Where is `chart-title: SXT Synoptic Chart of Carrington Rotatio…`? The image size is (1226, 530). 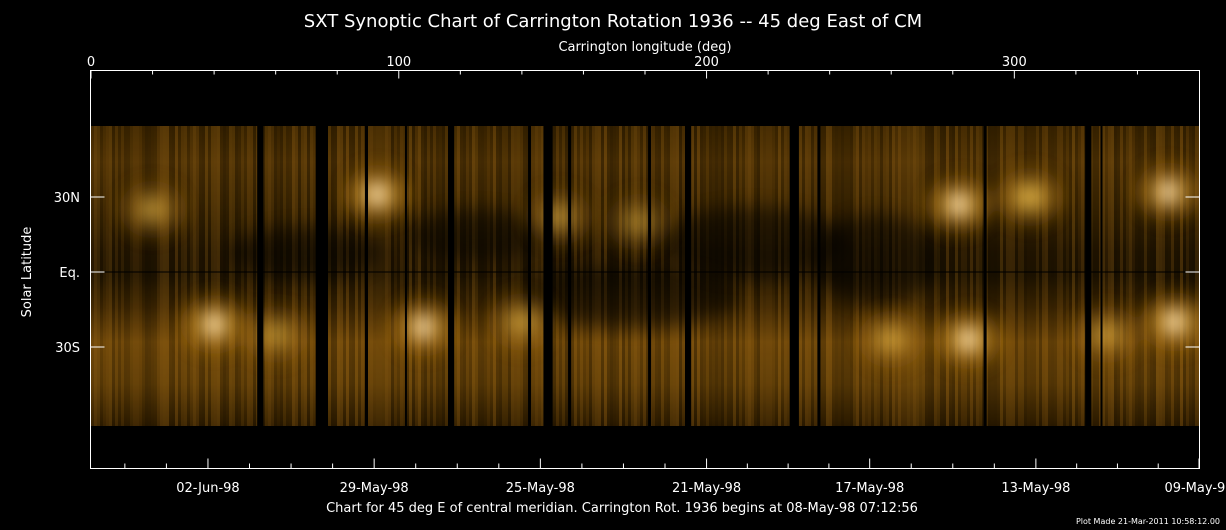
chart-title: SXT Synoptic Chart of Carrington Rotatio… is located at coordinates (613, 21).